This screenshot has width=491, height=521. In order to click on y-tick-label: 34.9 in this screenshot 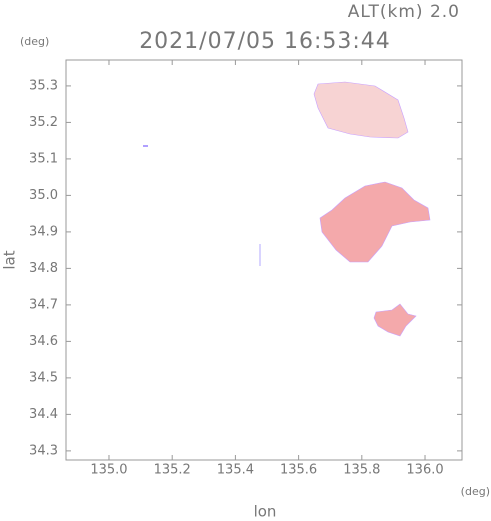, I will do `click(43, 231)`.